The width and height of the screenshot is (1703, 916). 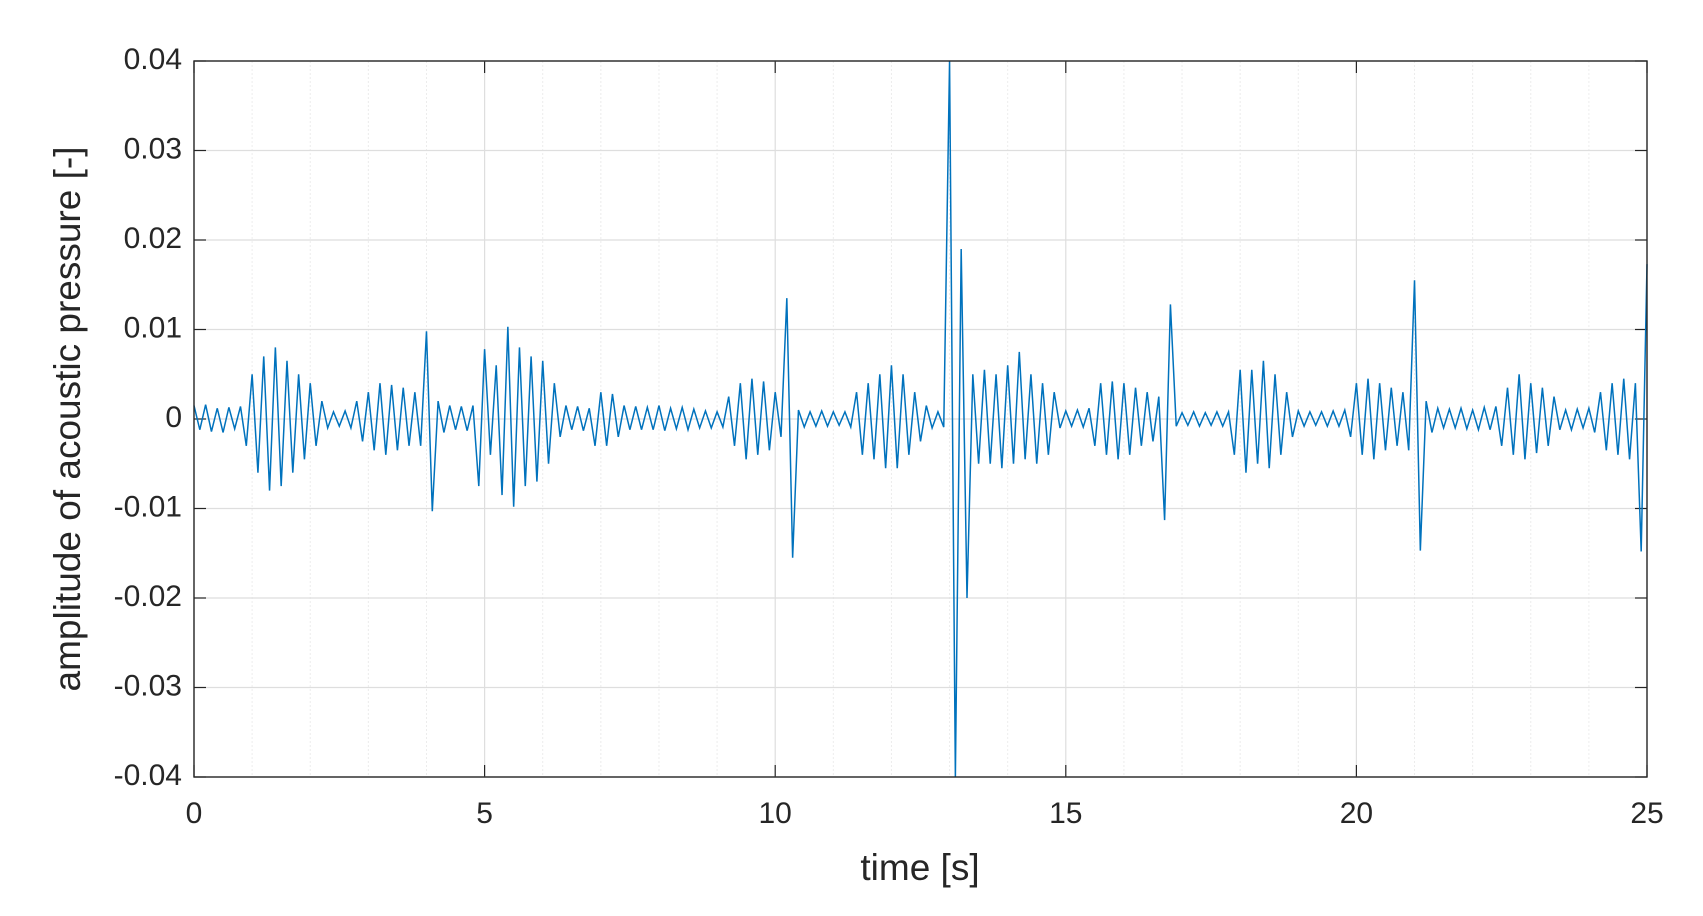 I want to click on y-tick-label: 0.02, so click(x=153, y=238).